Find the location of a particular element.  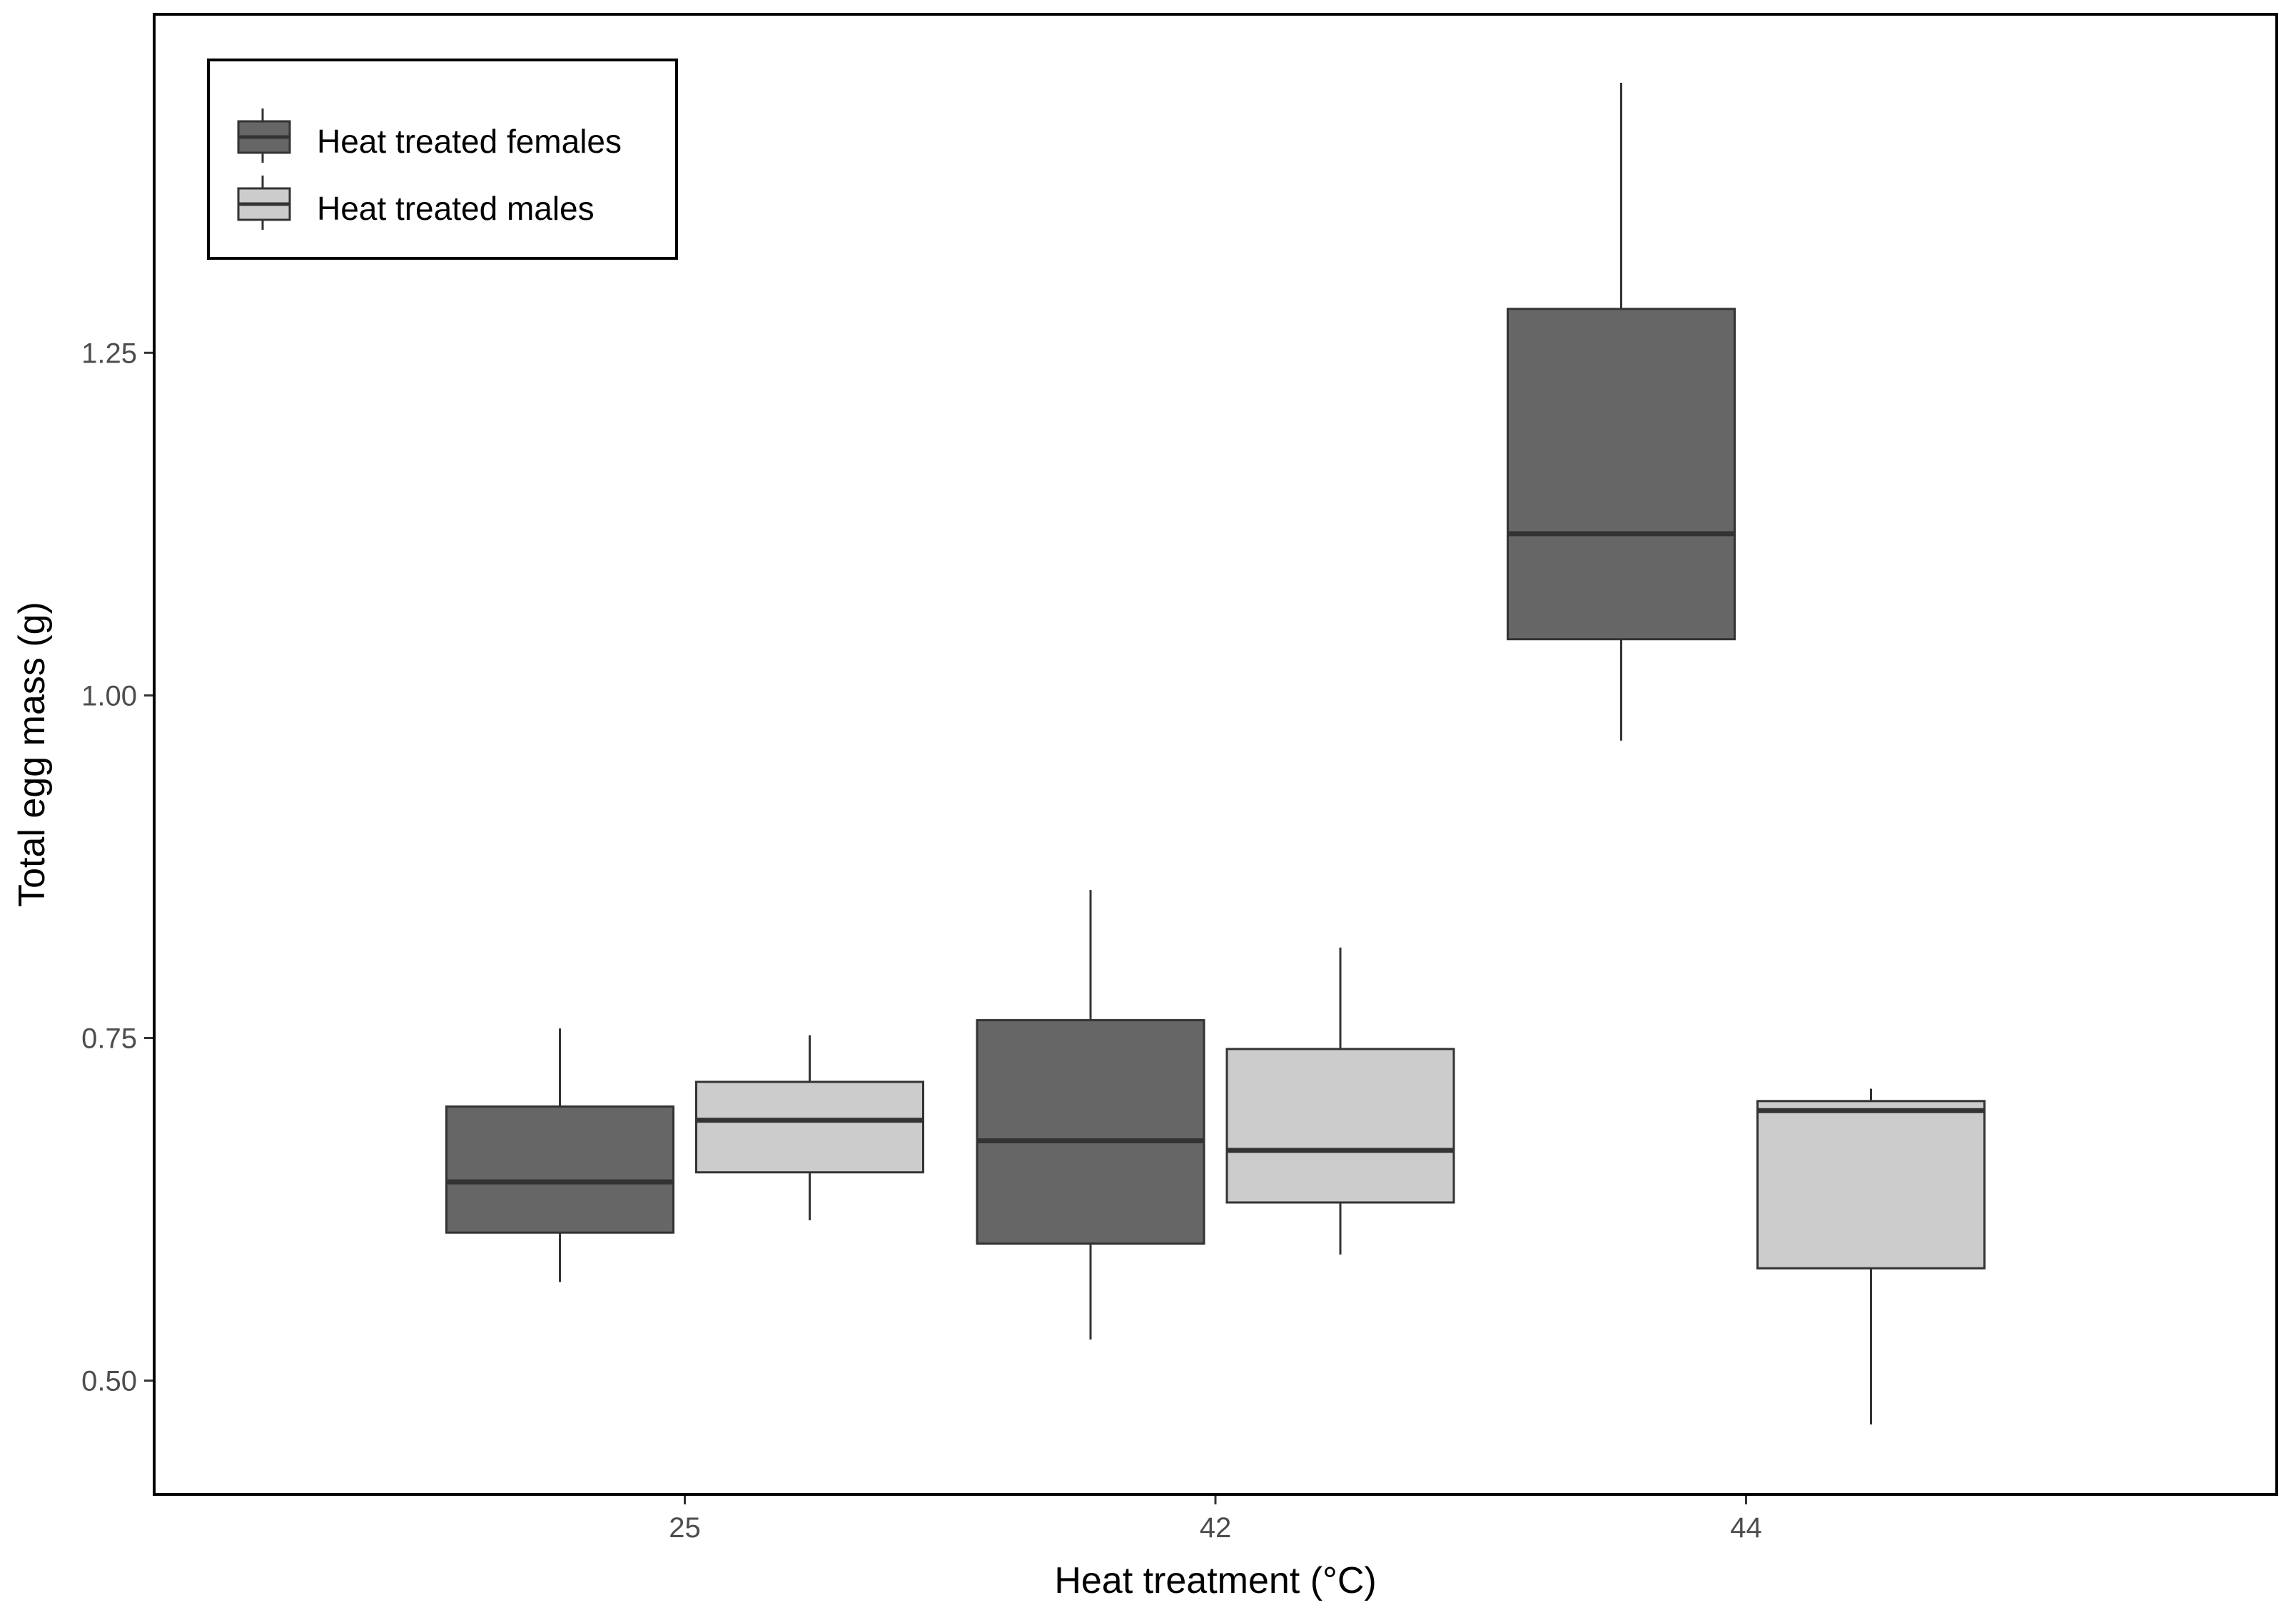

x-axis: 25 42 44 is located at coordinates (1215, 1519).